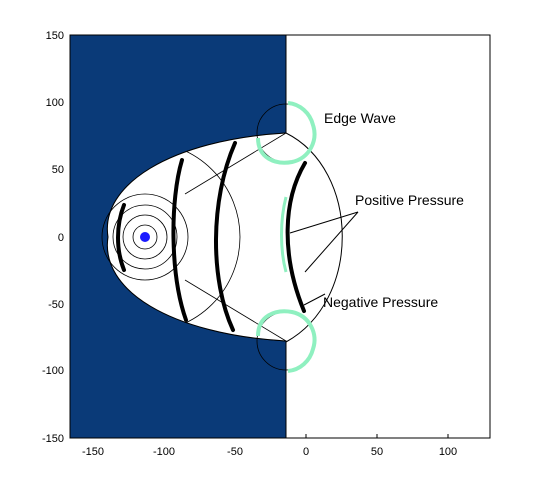  What do you see at coordinates (286, 133) in the screenshot?
I see `edge-wave-top` at bounding box center [286, 133].